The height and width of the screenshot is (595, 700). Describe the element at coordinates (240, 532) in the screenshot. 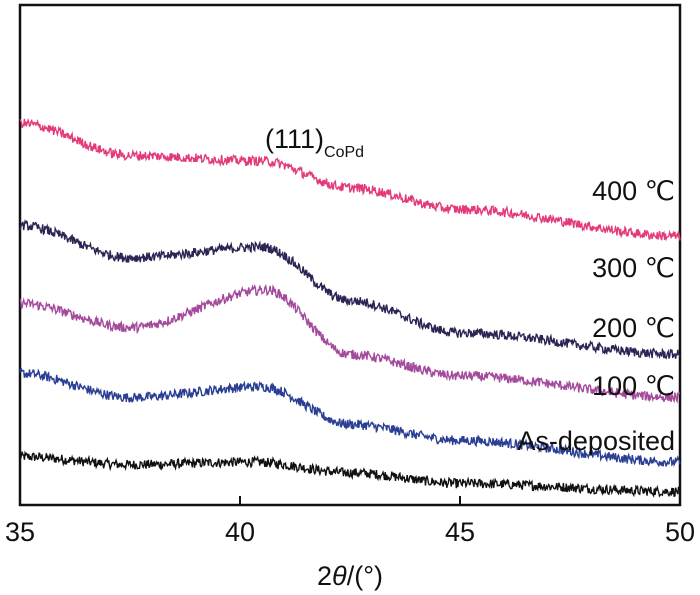

I see `x-tick-label-40: 40` at that location.